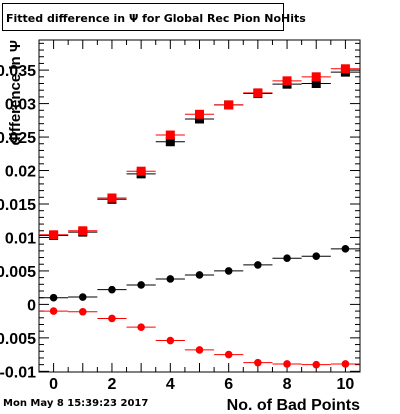 This screenshot has width=400, height=414. What do you see at coordinates (346, 384) in the screenshot?
I see `x-tick-label: 10` at bounding box center [346, 384].